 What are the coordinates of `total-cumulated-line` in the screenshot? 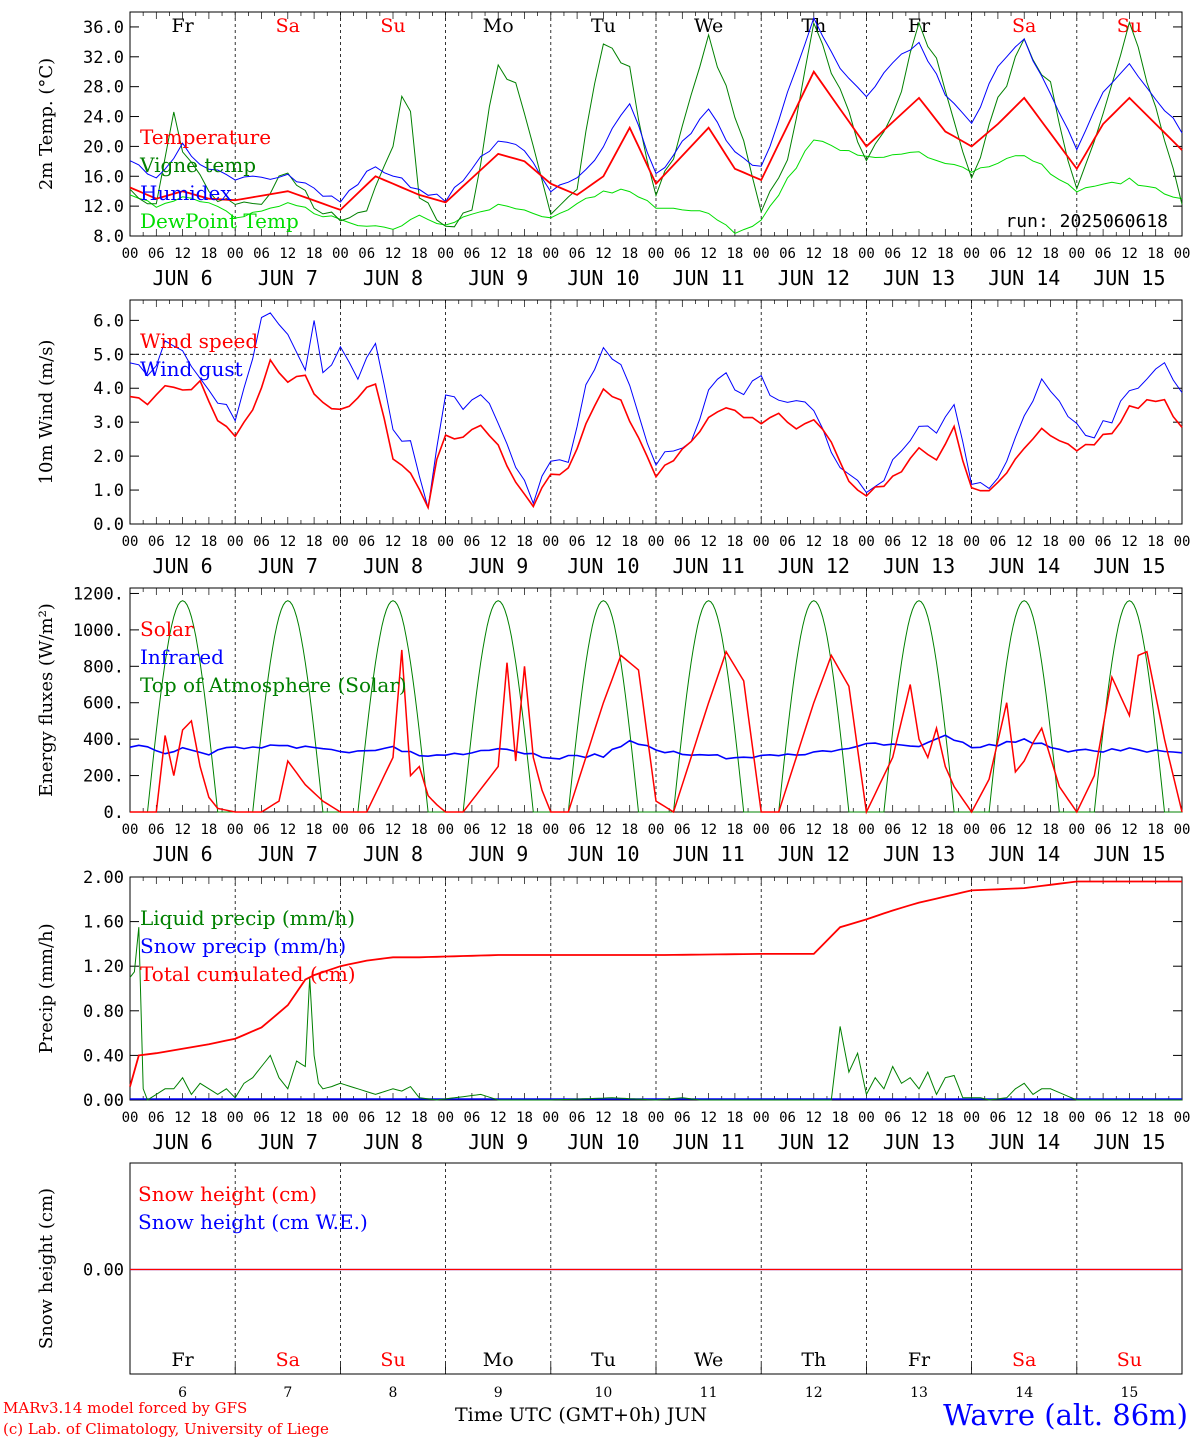 It's located at (655, 983).